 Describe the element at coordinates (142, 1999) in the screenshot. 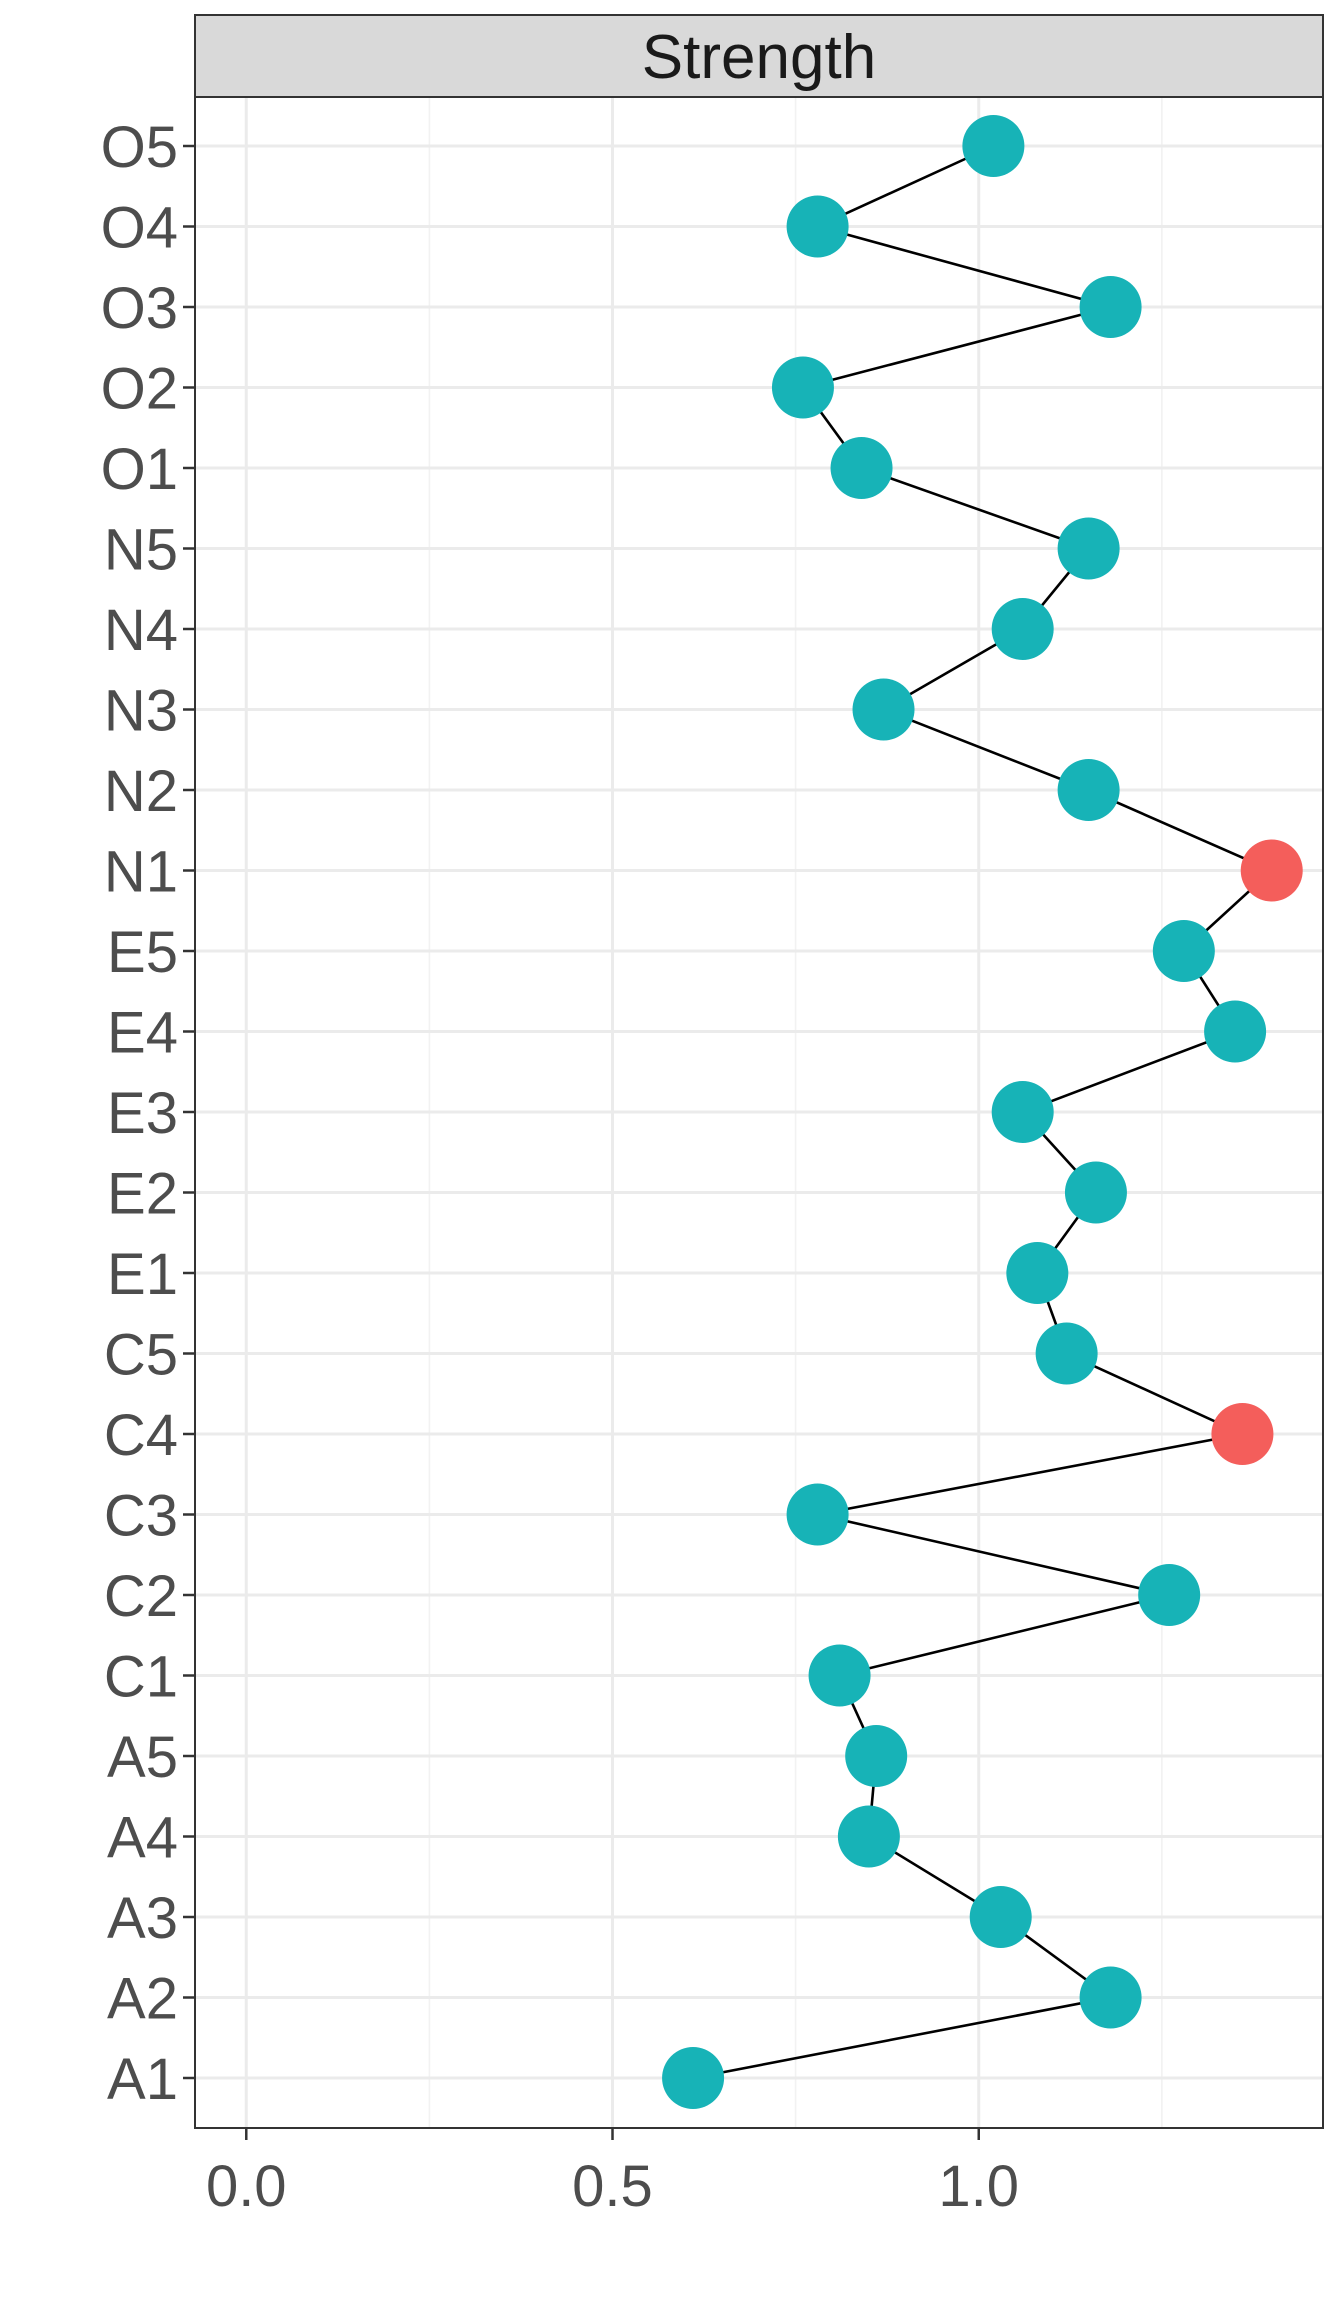

I see `y-tick-label: A2` at that location.